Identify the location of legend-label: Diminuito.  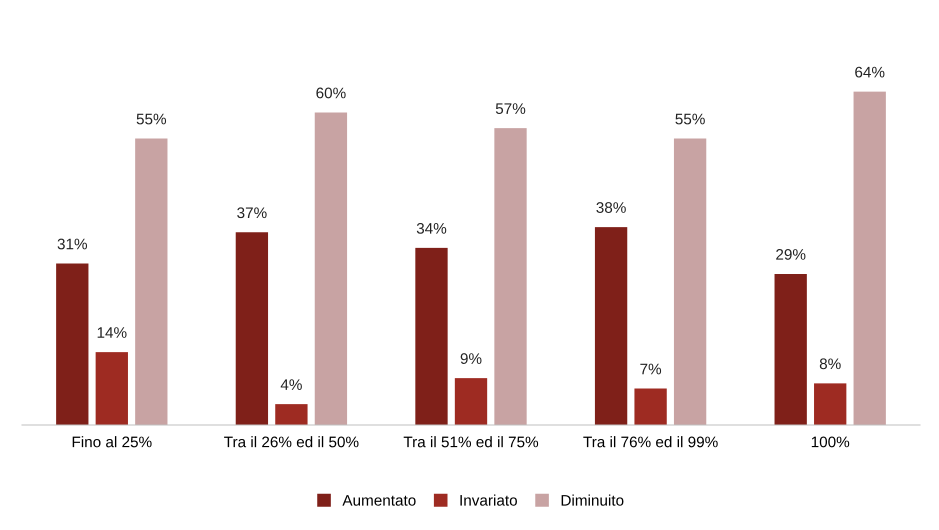
(593, 500).